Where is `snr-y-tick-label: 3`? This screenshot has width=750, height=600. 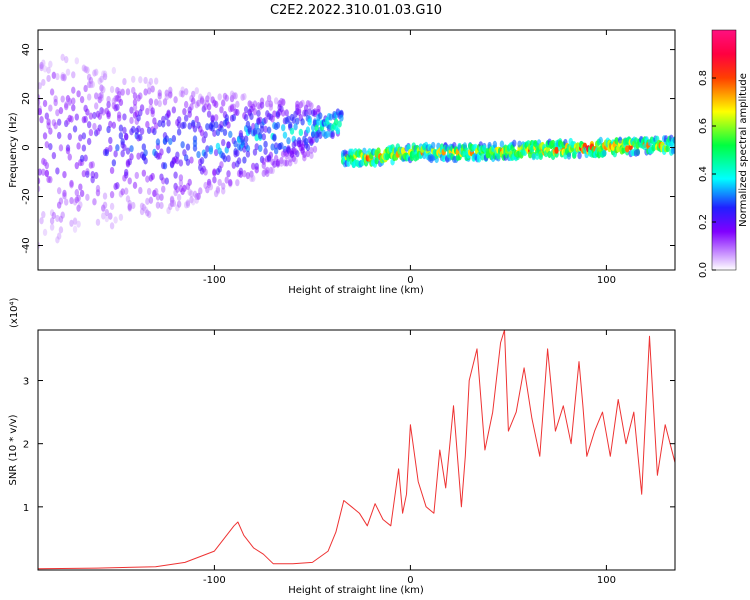 snr-y-tick-label: 3 is located at coordinates (26, 382).